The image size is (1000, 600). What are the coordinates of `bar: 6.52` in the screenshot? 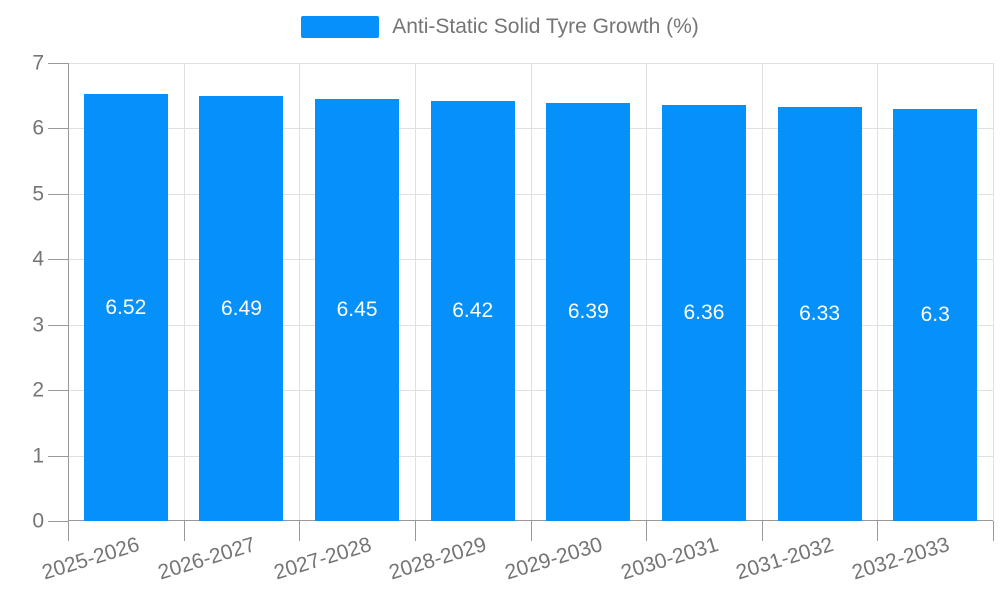 It's located at (125, 307).